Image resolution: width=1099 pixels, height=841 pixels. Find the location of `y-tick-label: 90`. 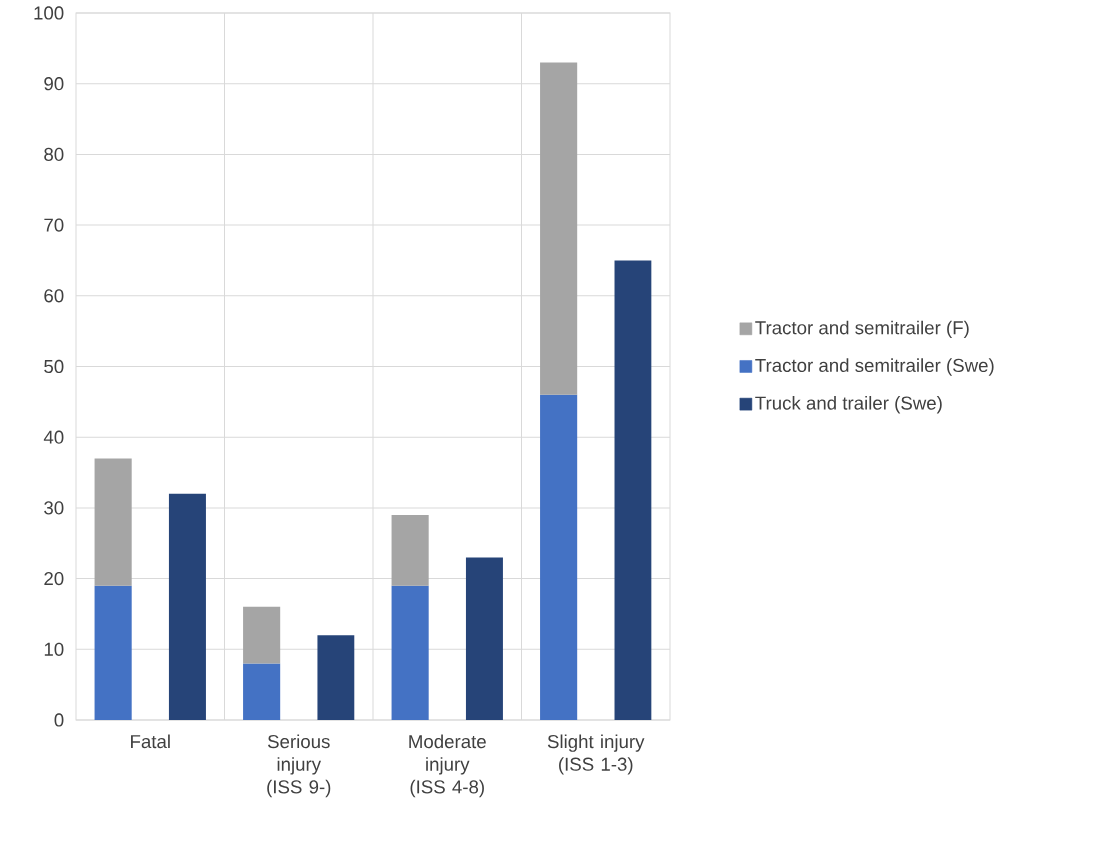

y-tick-label: 90 is located at coordinates (54, 84).